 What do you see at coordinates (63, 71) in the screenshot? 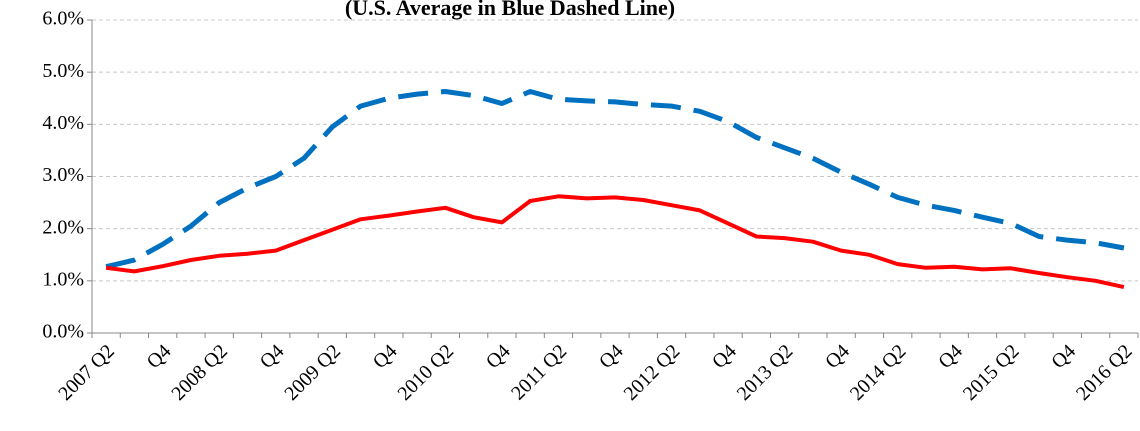
I see `y-tick-label: 5.0%` at bounding box center [63, 71].